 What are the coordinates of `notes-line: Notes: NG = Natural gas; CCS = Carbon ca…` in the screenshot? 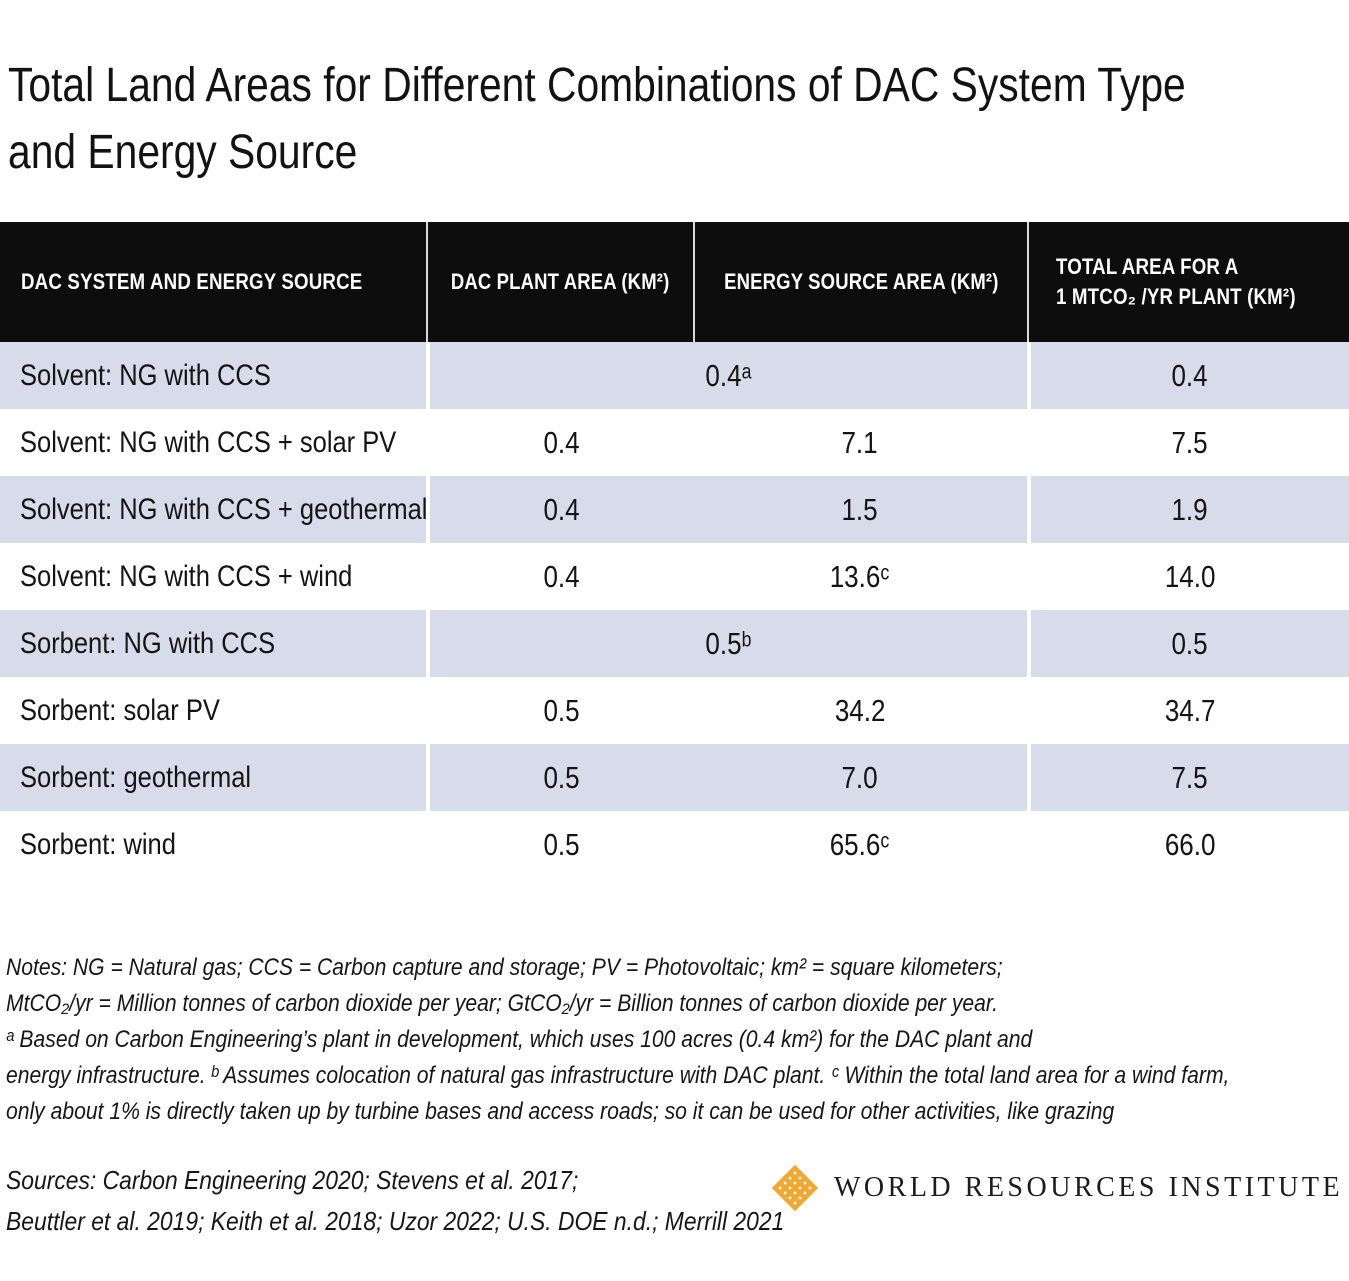 It's located at (504, 967).